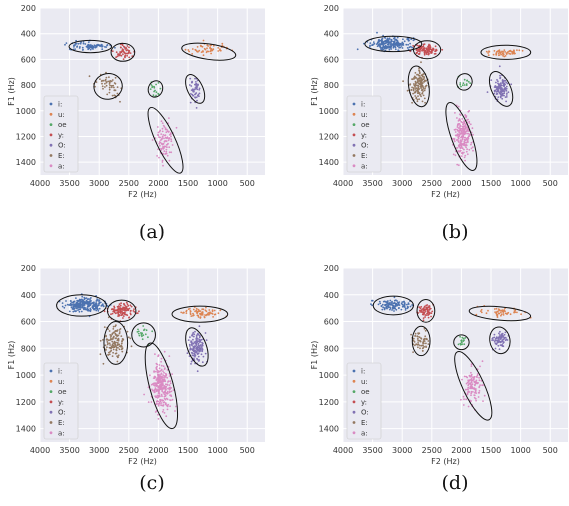  What do you see at coordinates (432, 183) in the screenshot?
I see `x-tick-label: 2500` at bounding box center [432, 183].